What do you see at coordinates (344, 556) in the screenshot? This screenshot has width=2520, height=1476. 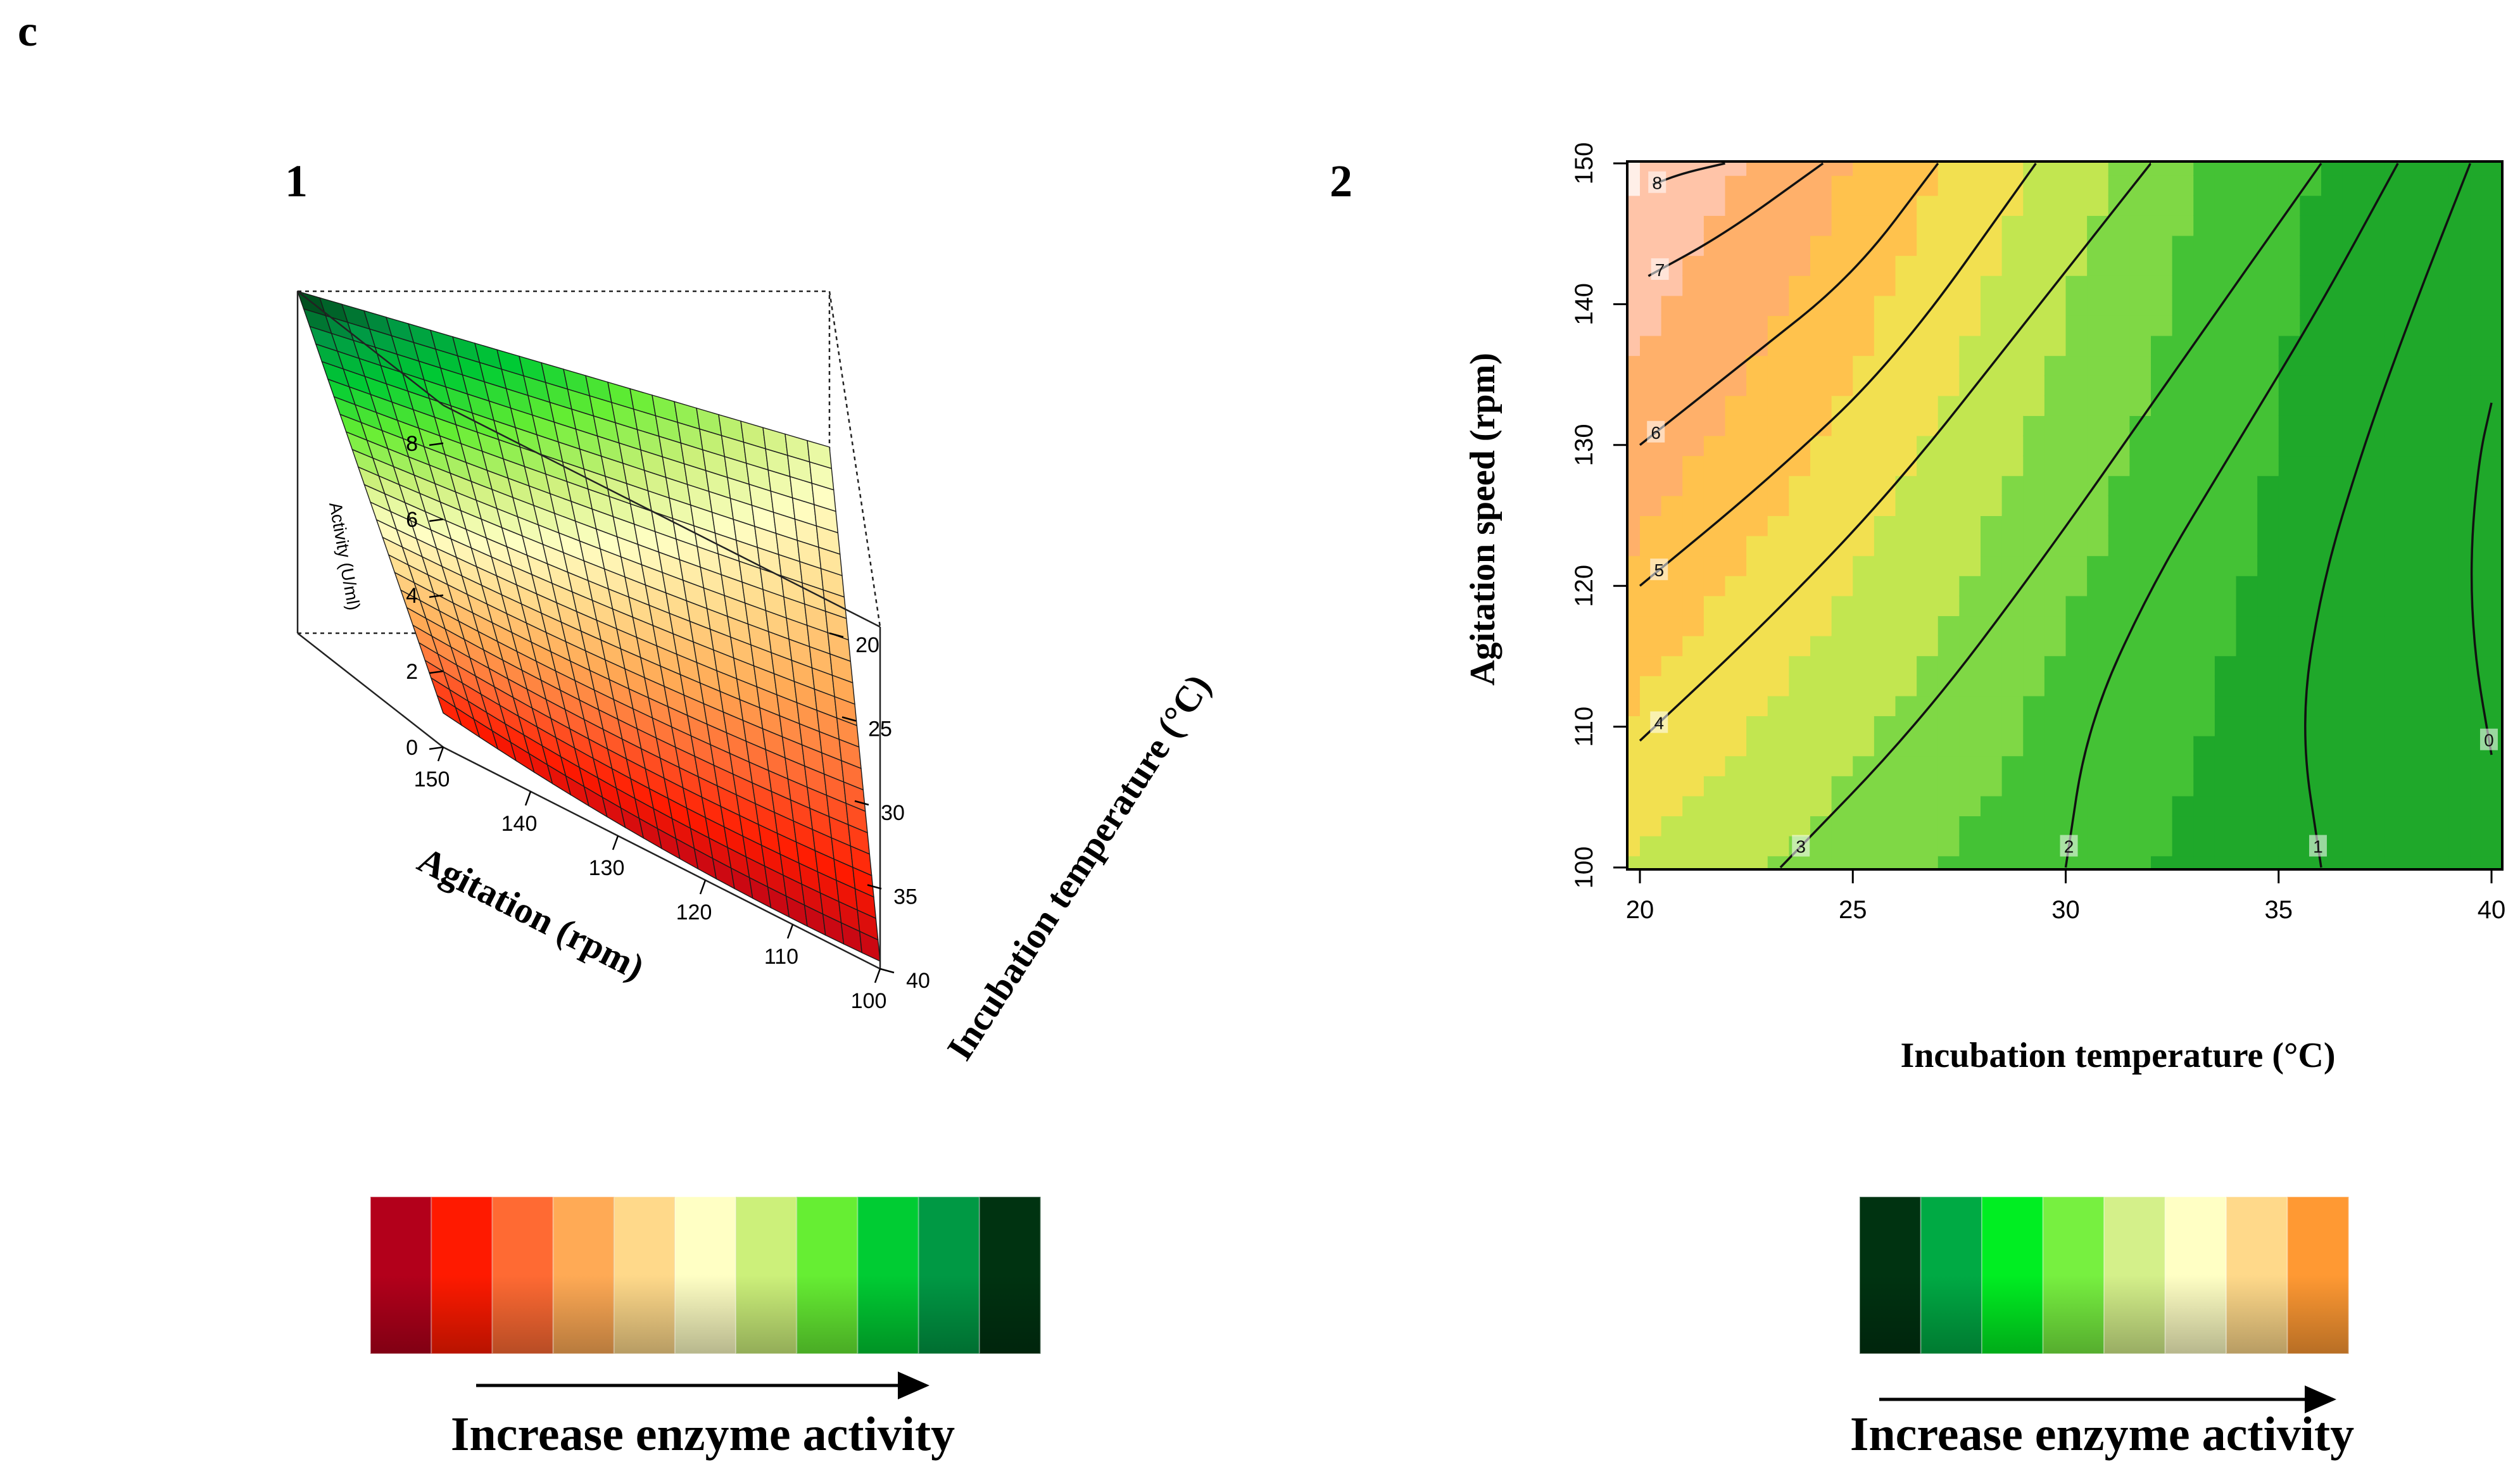 I see `activity-axis-label: Activity (U/ml)` at bounding box center [344, 556].